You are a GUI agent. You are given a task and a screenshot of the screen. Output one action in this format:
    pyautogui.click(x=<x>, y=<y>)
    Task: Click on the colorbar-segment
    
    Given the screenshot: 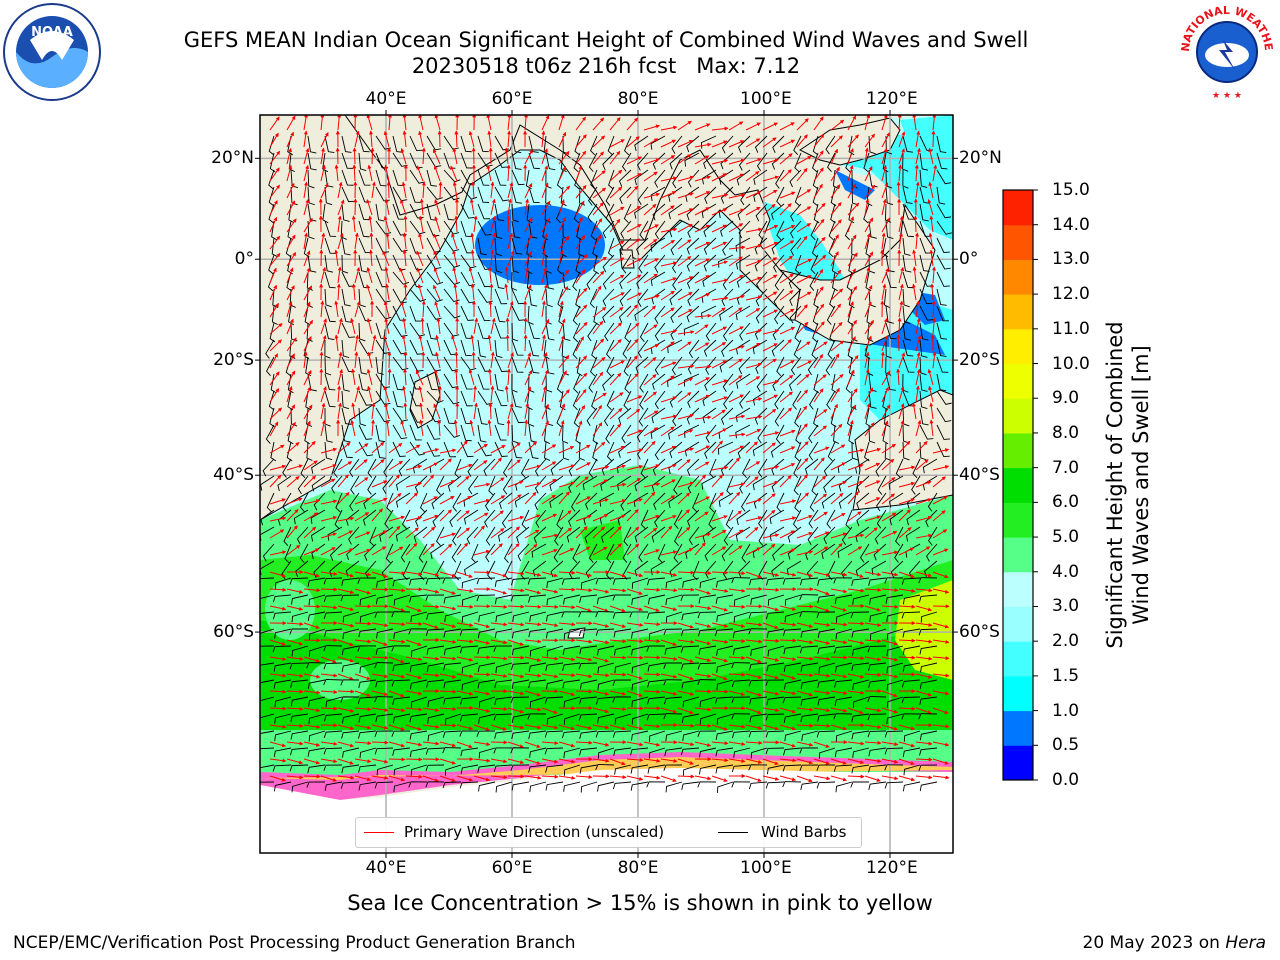 What is the action you would take?
    pyautogui.click(x=1018, y=728)
    